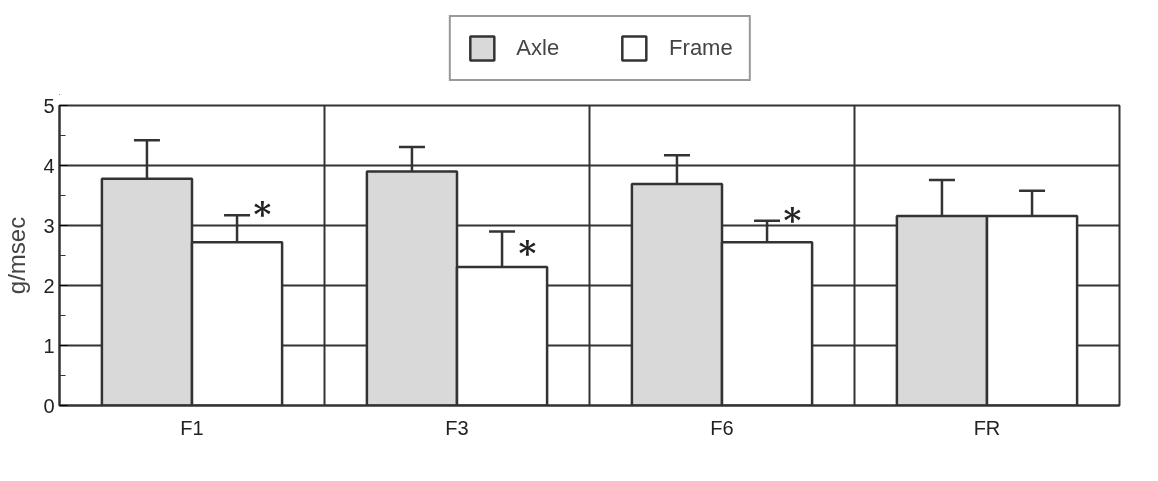  I want to click on y-axis-title: g/msec, so click(17, 255).